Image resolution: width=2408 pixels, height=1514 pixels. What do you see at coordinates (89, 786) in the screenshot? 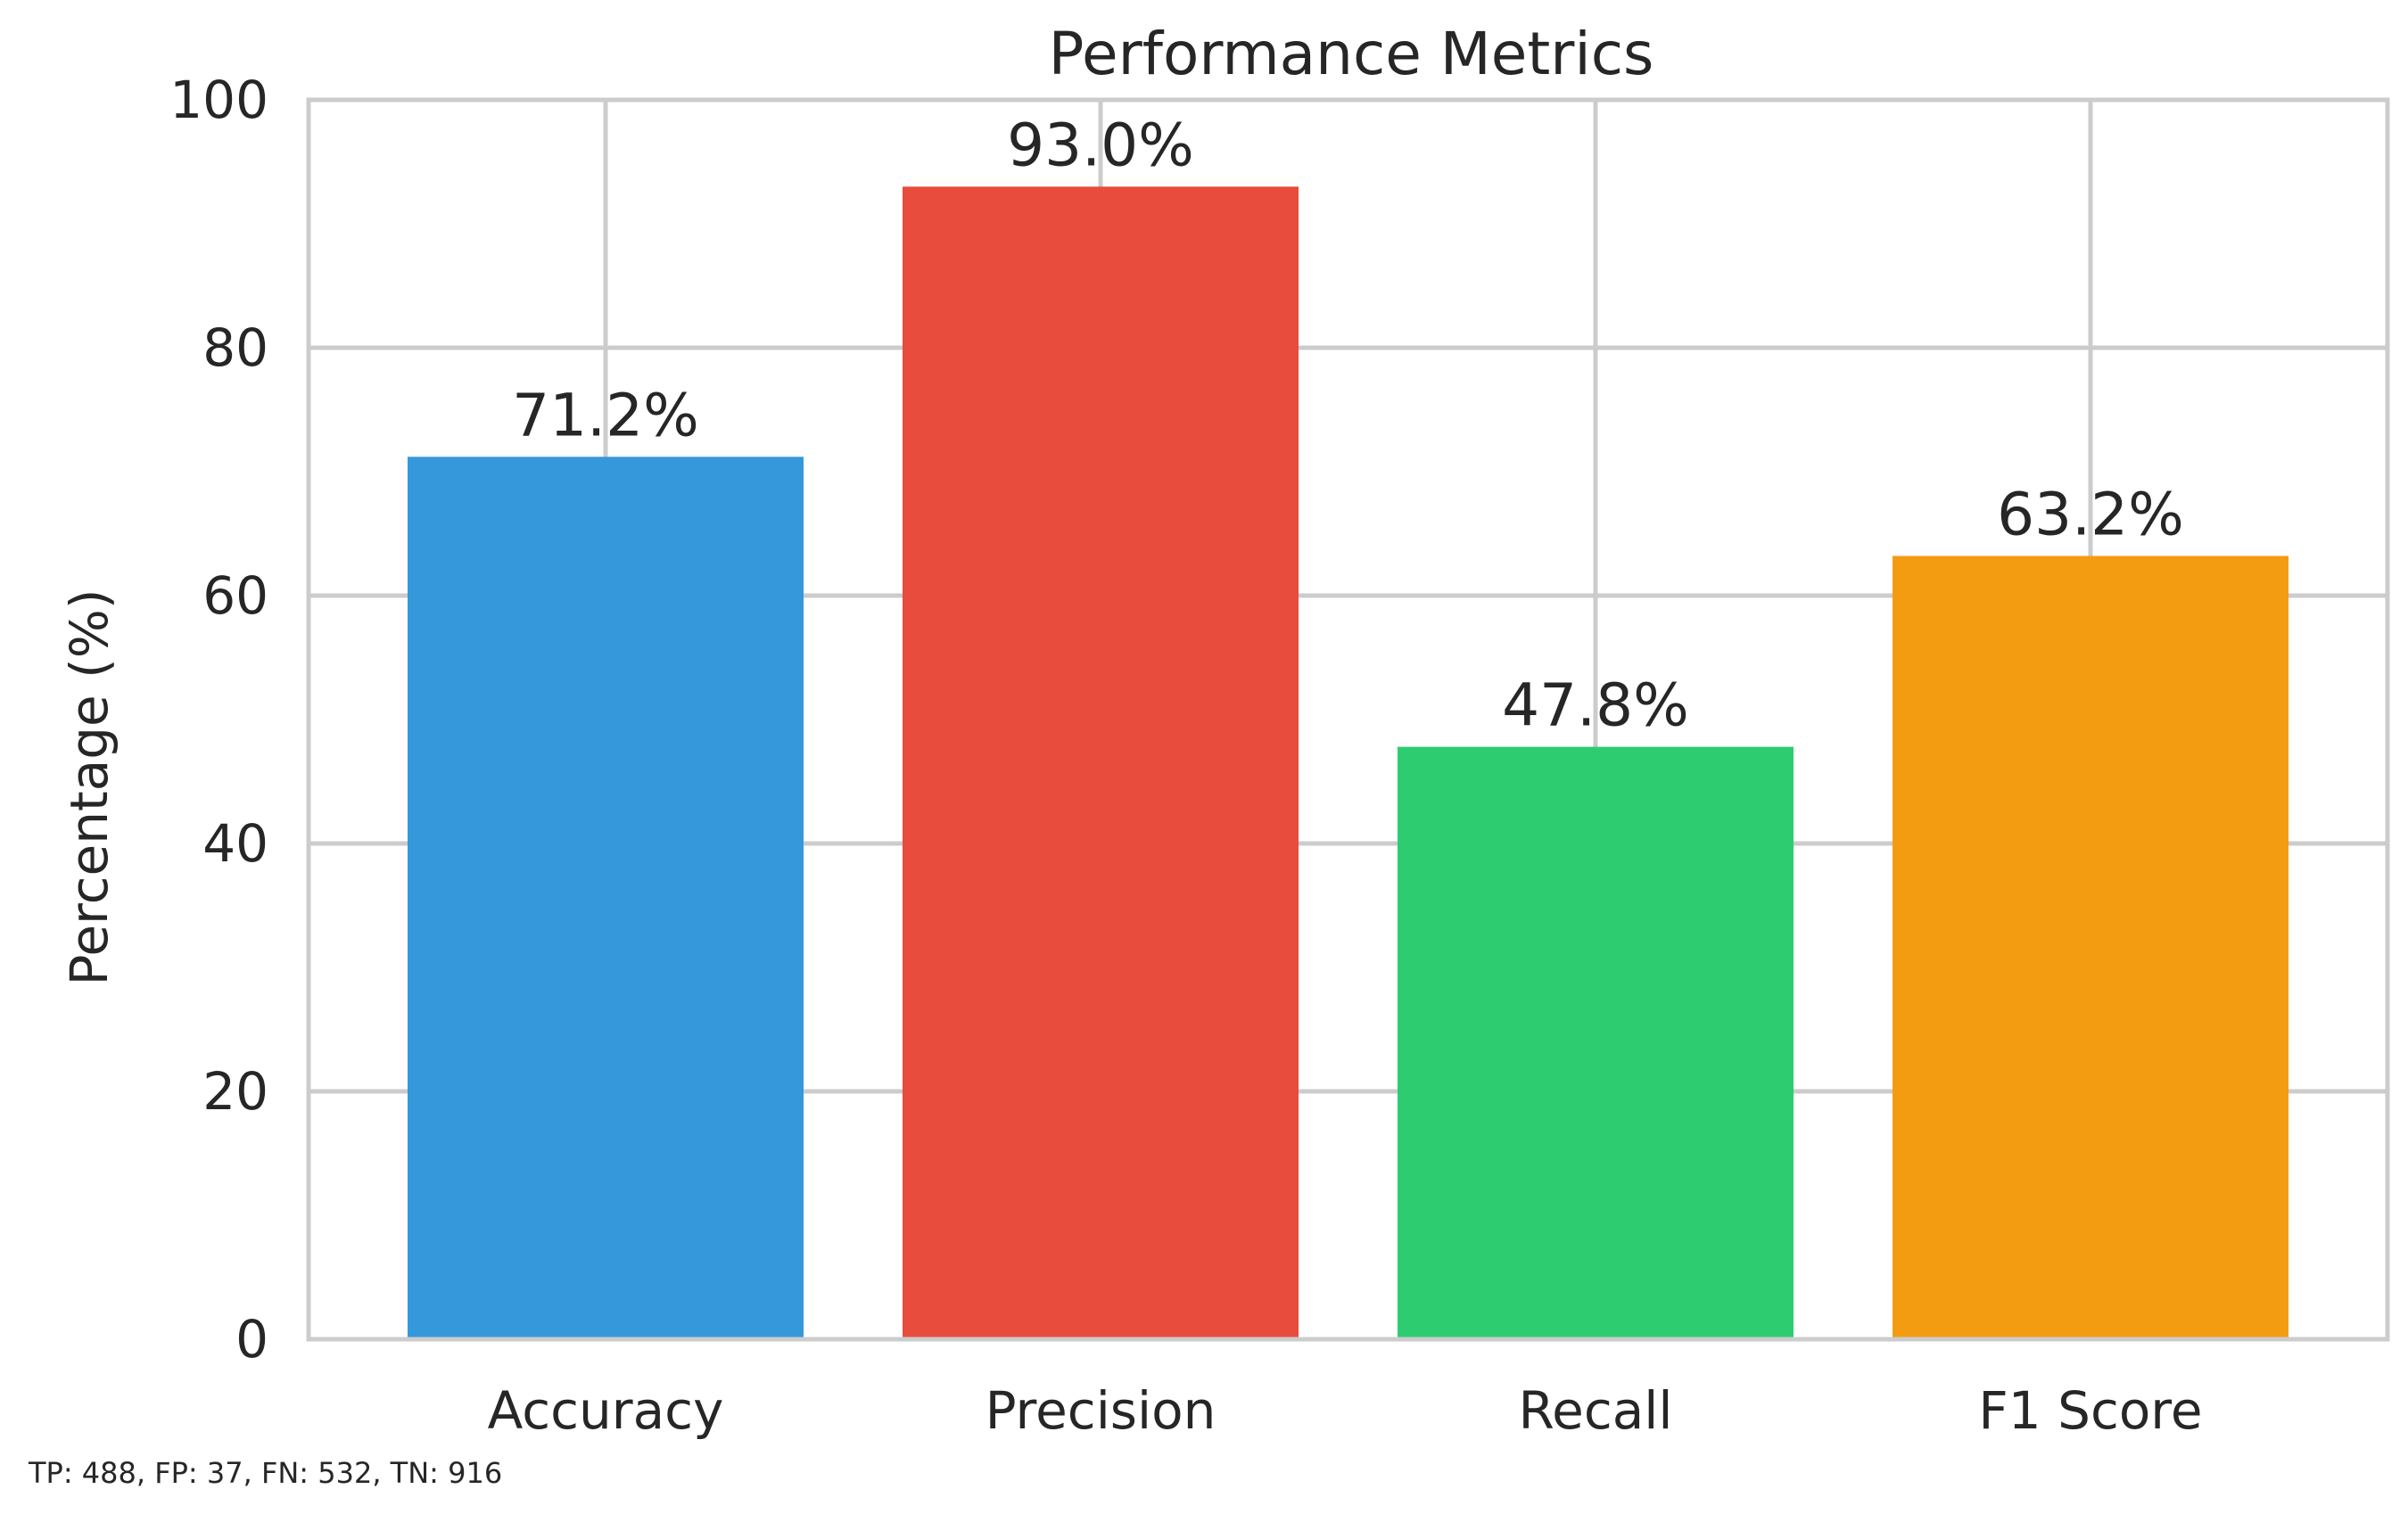
I see `y-axis-label: Percentage (%)` at bounding box center [89, 786].